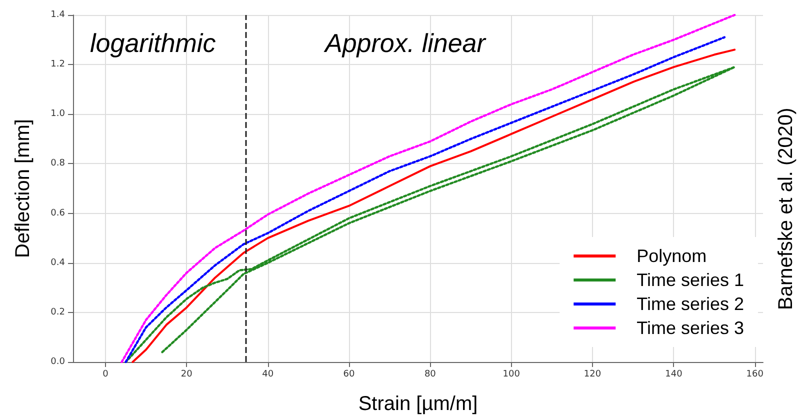 The width and height of the screenshot is (798, 419). Describe the element at coordinates (57, 65) in the screenshot. I see `y-tick-label: 1.2` at that location.